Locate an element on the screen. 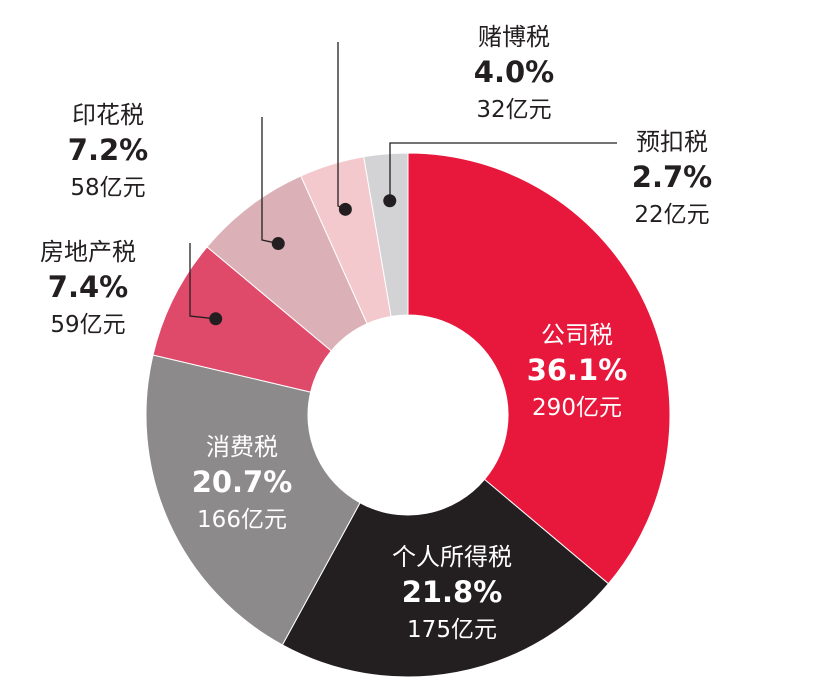 The image size is (826, 678). slice-4-leader-line is located at coordinates (202, 281).